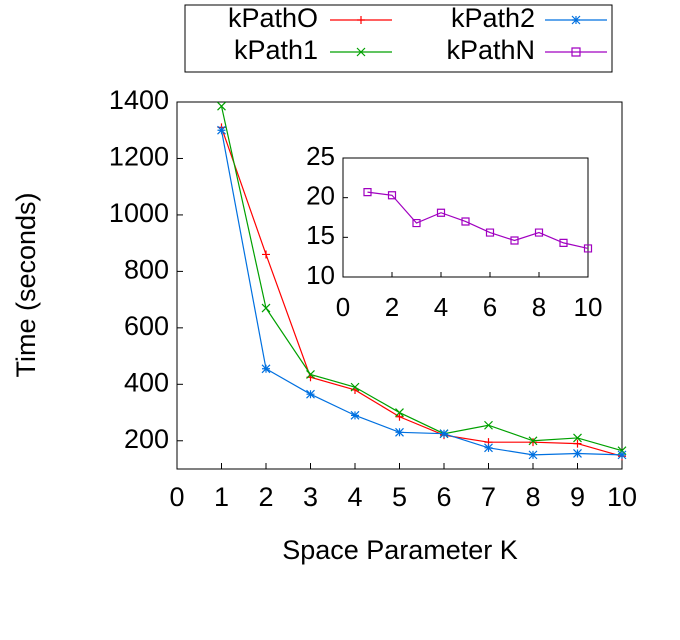 The width and height of the screenshot is (680, 640). I want to click on y-tick-label: 1200, so click(139, 157).